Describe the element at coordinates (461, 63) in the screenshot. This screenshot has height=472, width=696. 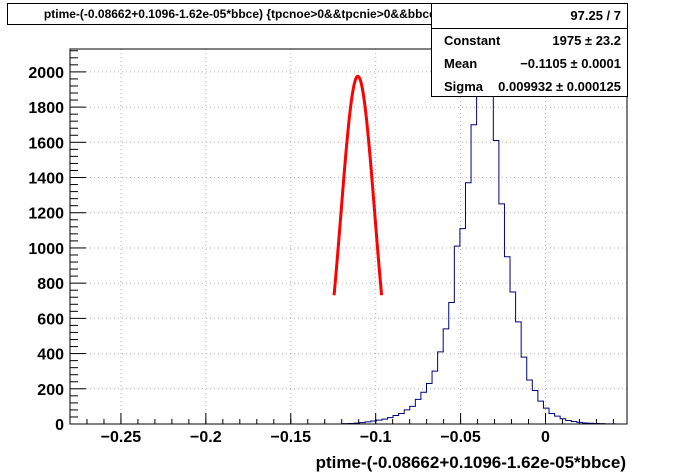
I see `stats-label: Mean` at that location.